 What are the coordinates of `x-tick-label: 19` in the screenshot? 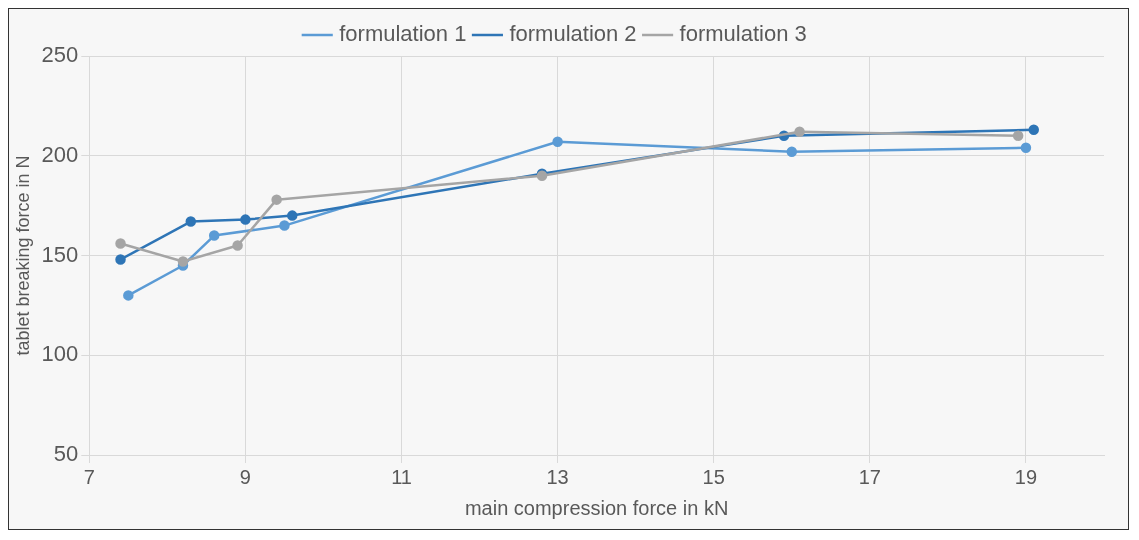 It's located at (1026, 476).